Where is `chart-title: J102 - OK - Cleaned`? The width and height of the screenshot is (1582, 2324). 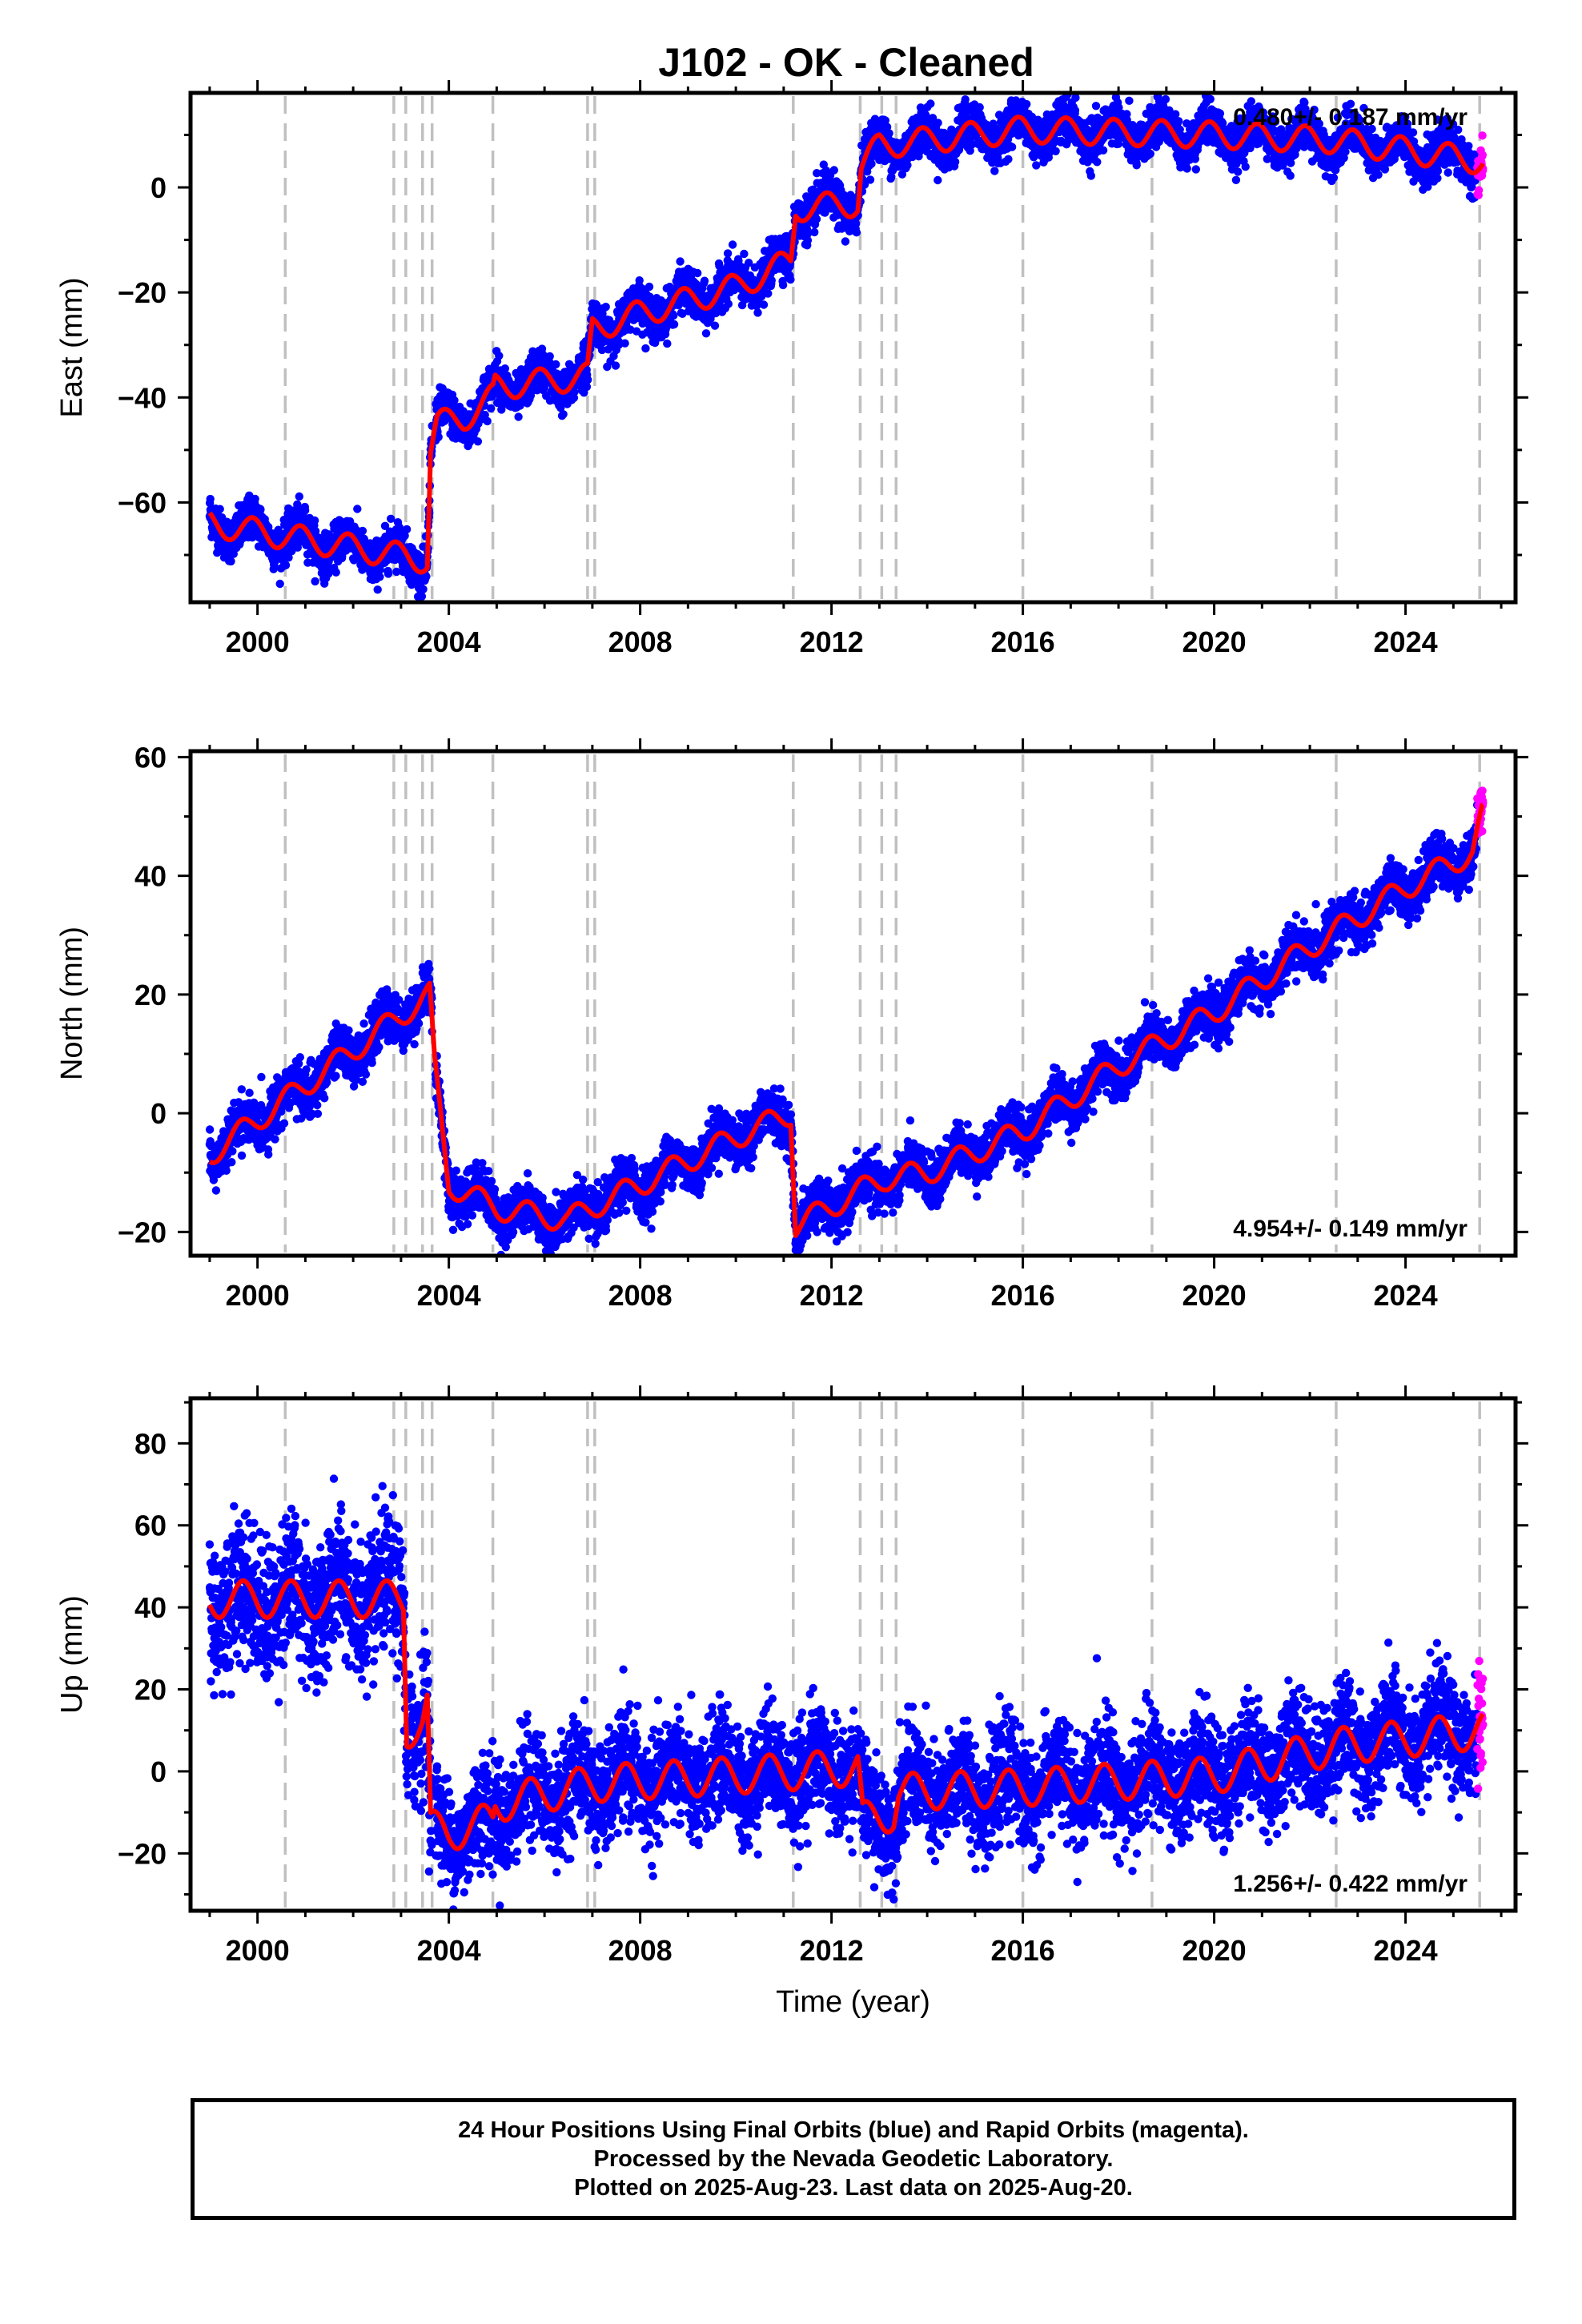
chart-title: J102 - OK - Cleaned is located at coordinates (846, 62).